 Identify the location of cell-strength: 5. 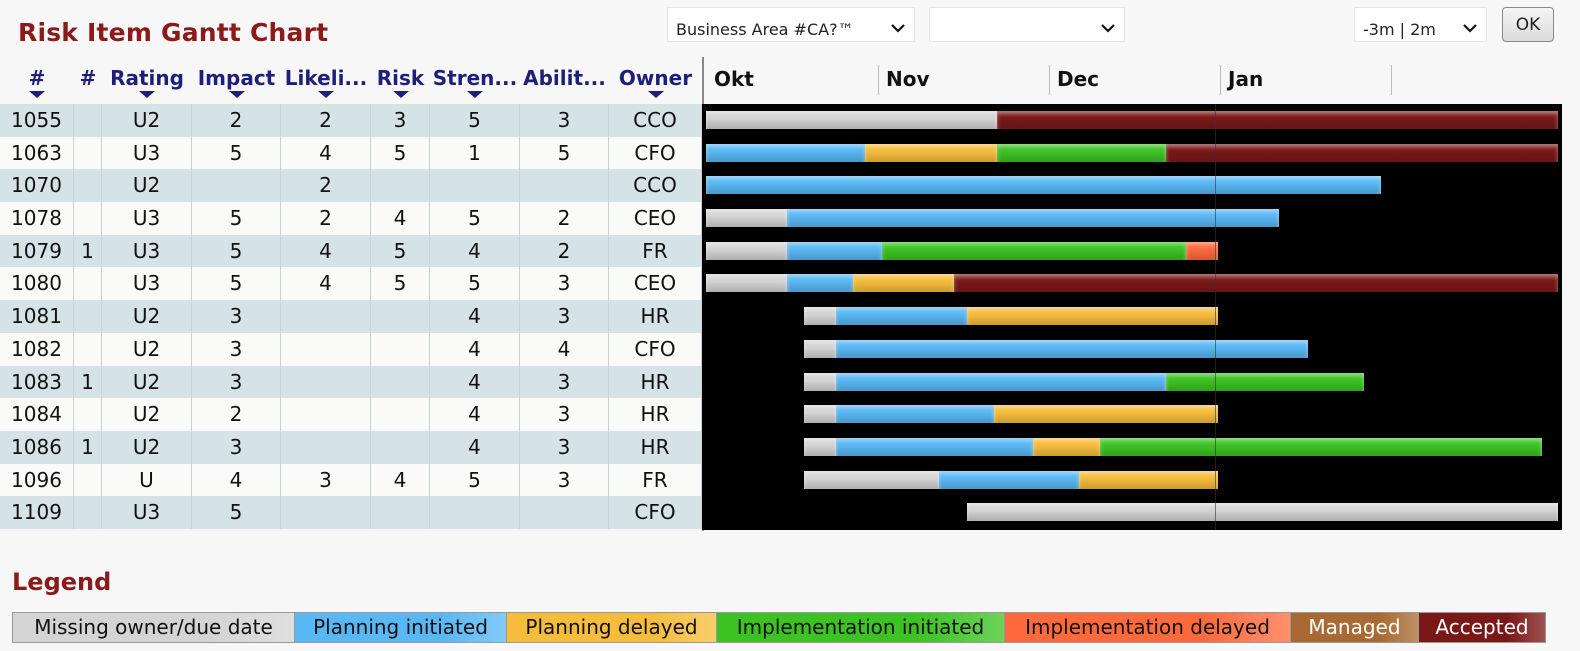
(475, 218).